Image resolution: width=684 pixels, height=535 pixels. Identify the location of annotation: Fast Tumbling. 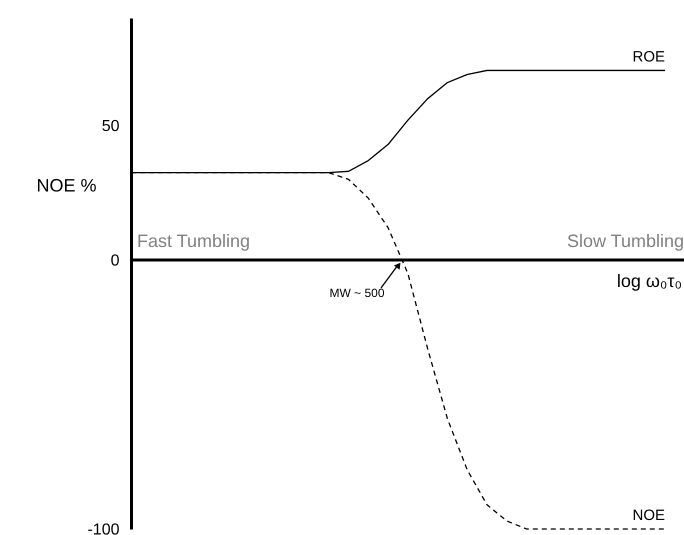
(193, 241).